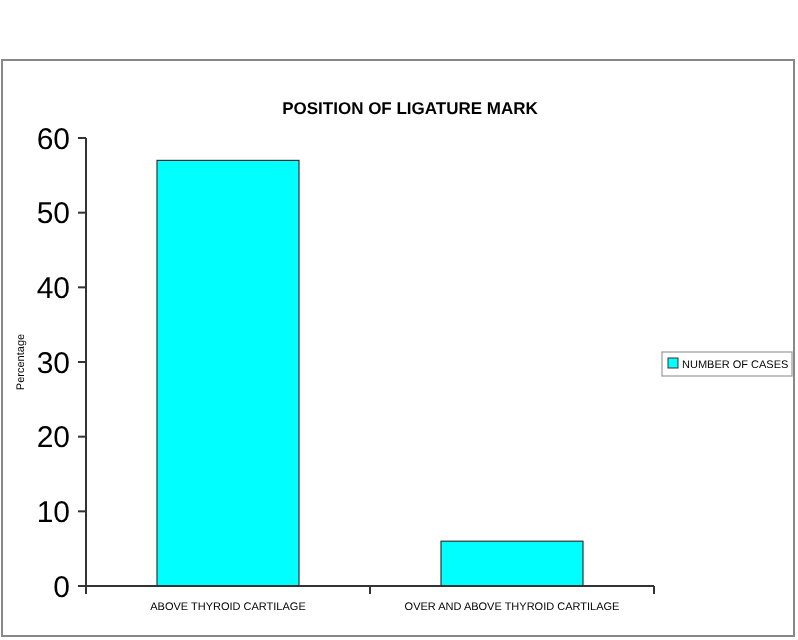 This screenshot has height=640, width=798. Describe the element at coordinates (411, 108) in the screenshot. I see `chart-title: POSITION OF LIGATURE MARK` at that location.